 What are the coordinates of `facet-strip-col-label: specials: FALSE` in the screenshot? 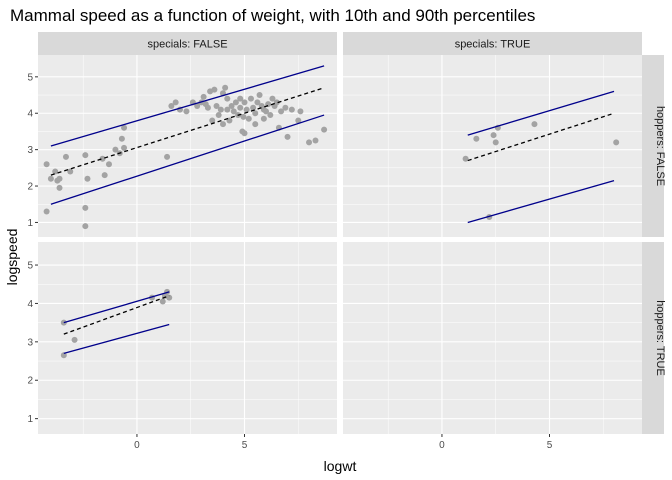 It's located at (187, 45).